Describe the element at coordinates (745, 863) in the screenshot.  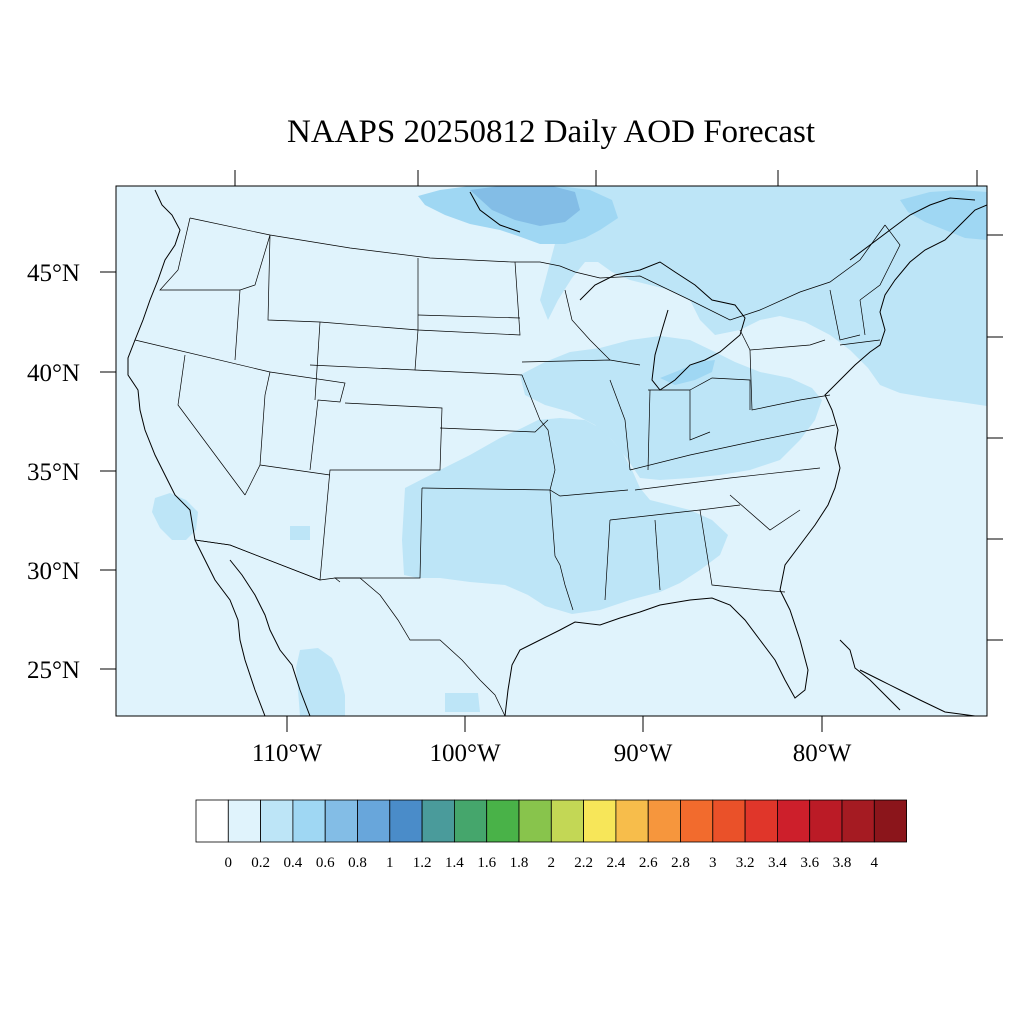
I see `colorbar-label: 3.2` at that location.